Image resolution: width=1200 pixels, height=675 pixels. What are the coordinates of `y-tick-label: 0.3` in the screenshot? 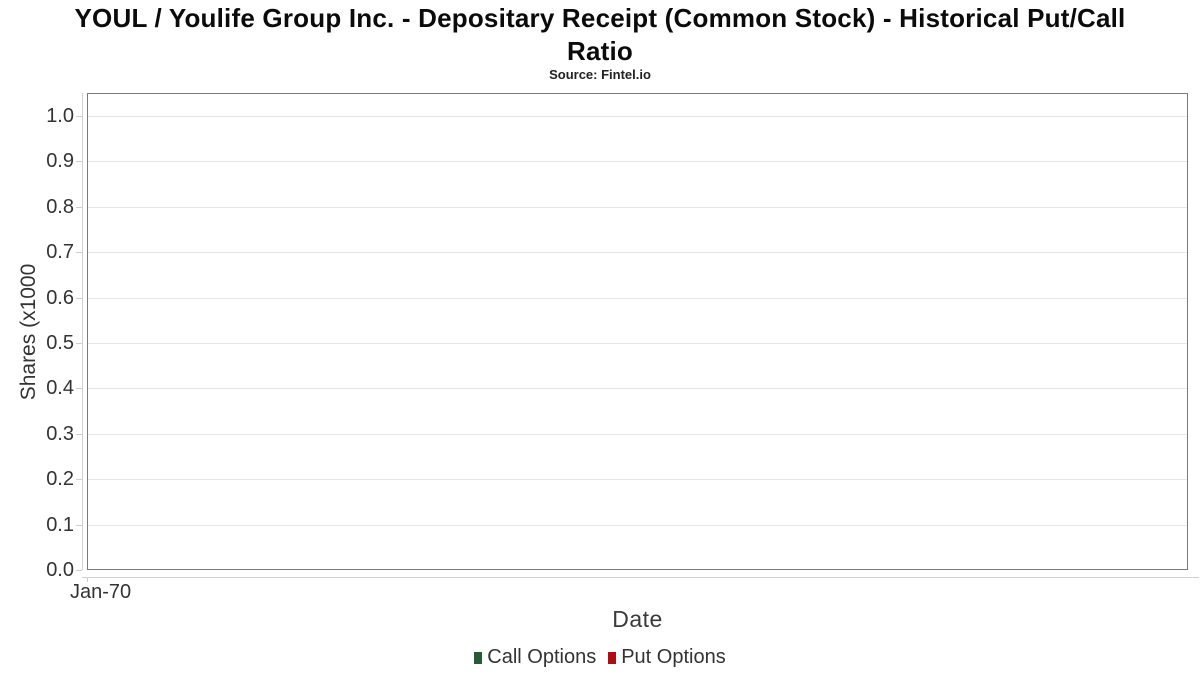 It's located at (60, 433).